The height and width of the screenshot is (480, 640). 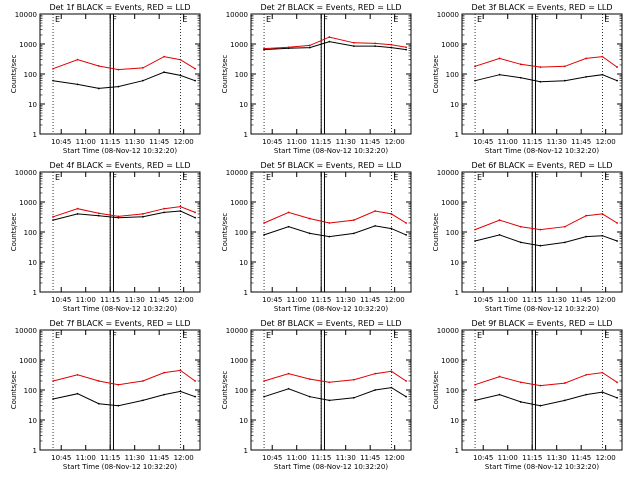 What do you see at coordinates (119, 7) in the screenshot?
I see `panel-title: Det 1f BLACK = Events, RED = LLD` at bounding box center [119, 7].